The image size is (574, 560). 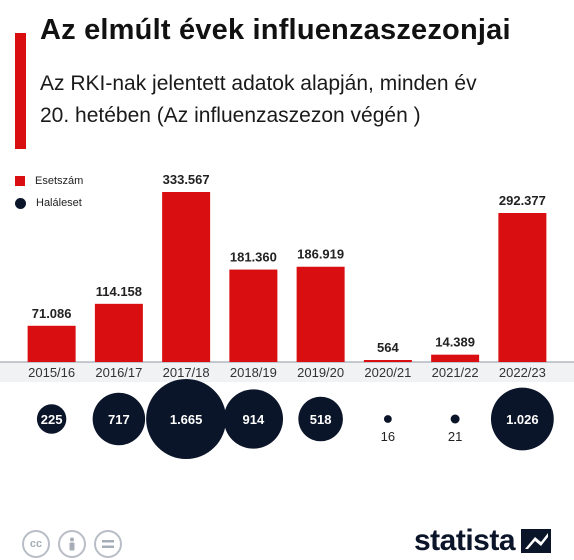 I want to click on bubble-data-label: 1.026, so click(x=522, y=419).